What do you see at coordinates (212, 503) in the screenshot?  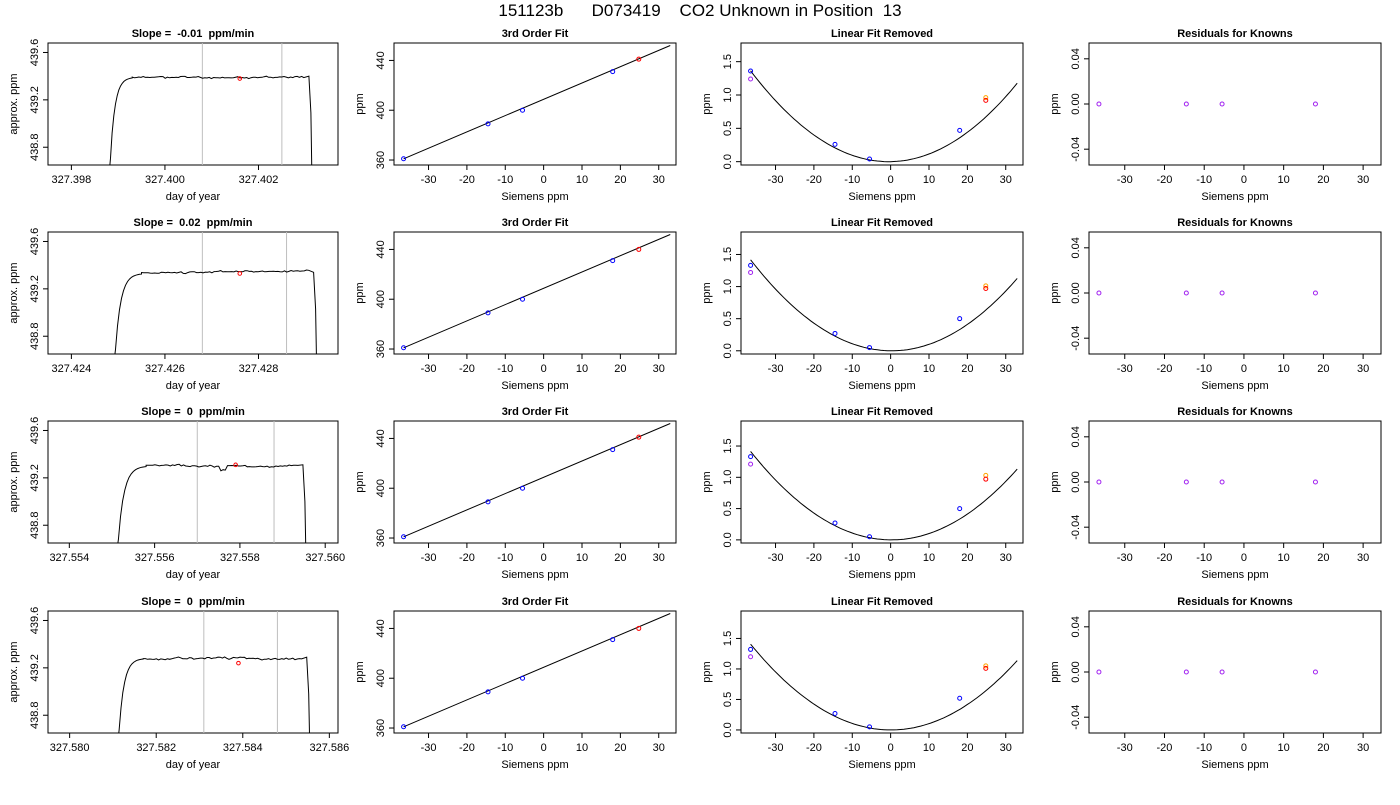 I see `concentration-trace` at bounding box center [212, 503].